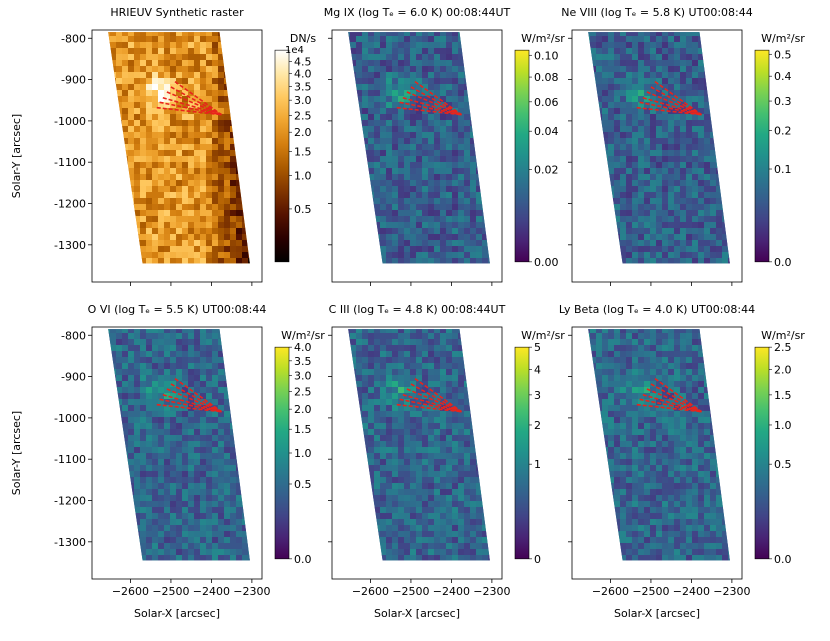 The width and height of the screenshot is (830, 641). I want to click on colorbar-tick-label: 2, so click(537, 425).